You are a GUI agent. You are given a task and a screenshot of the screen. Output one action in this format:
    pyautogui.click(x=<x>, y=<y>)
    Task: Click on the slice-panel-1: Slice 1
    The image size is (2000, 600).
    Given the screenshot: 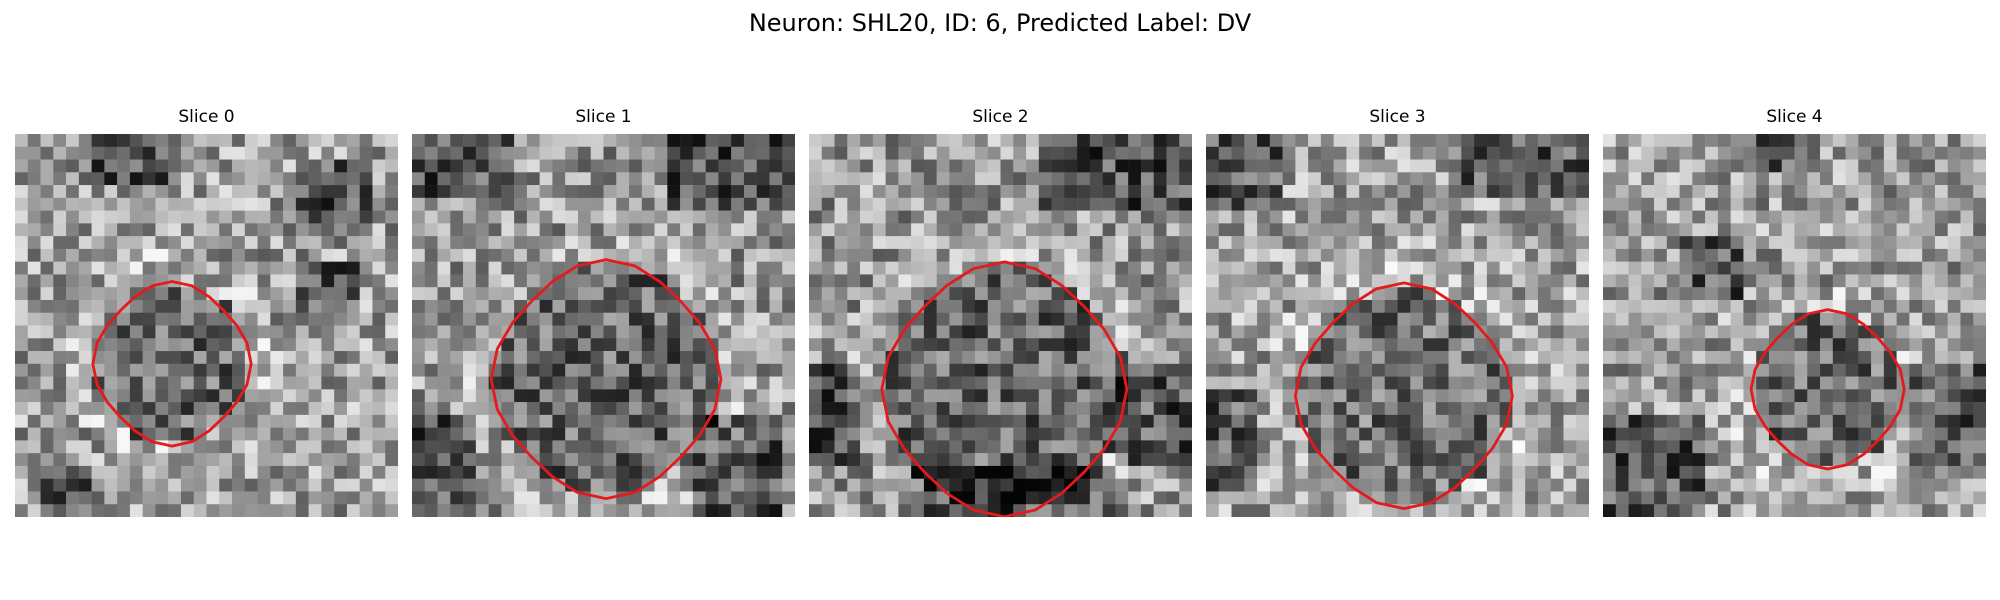 What is the action you would take?
    pyautogui.click(x=603, y=311)
    